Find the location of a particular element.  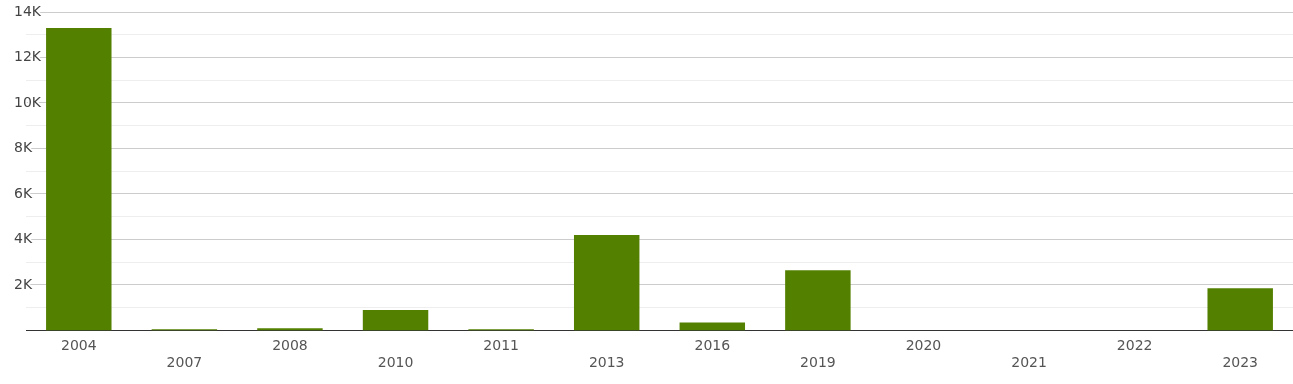

x-tick-label: 2019 is located at coordinates (818, 362).